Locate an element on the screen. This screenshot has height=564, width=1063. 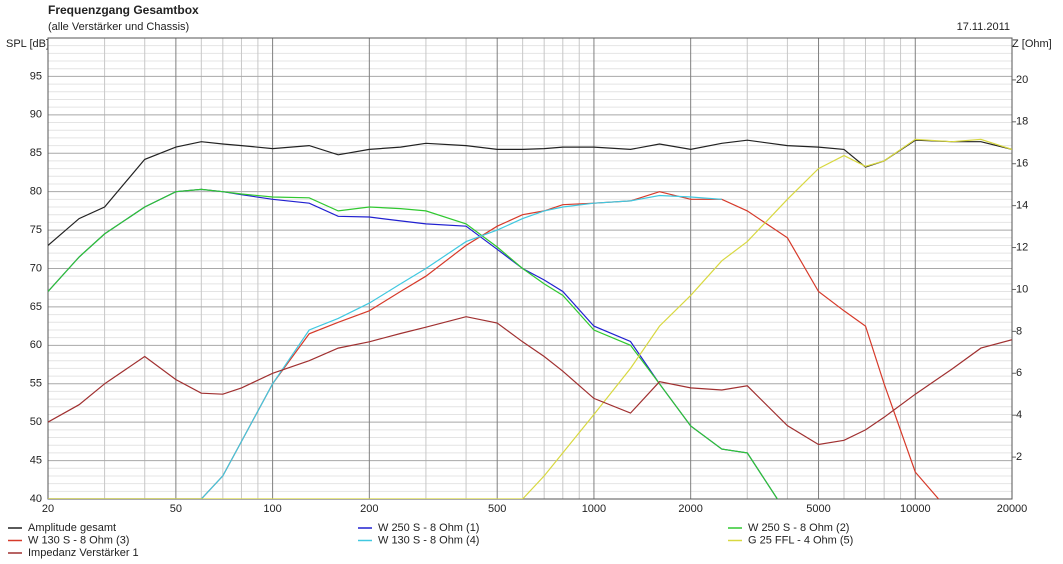
legend-label: W 130 S - 8 Ohm (4) is located at coordinates (428, 540).